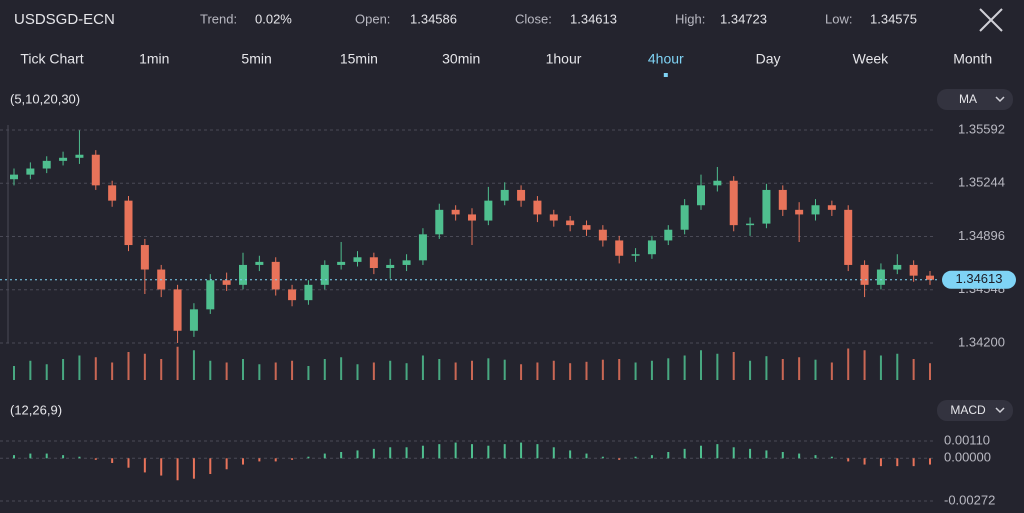 The image size is (1024, 513). I want to click on timeframe-tab: 1min, so click(154, 59).